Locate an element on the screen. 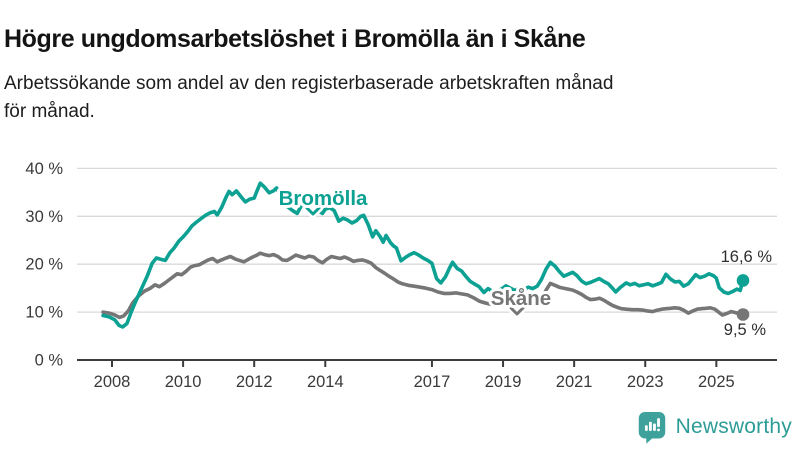  brand-footer: Newsworthy is located at coordinates (714, 427).